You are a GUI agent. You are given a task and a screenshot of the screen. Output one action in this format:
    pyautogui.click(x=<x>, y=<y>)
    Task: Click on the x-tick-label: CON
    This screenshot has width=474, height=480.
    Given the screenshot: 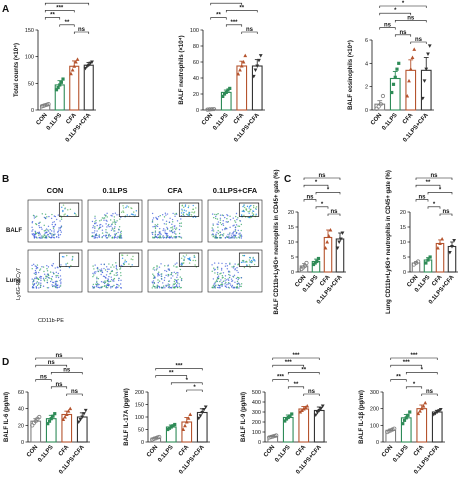 What is the action you would take?
    pyautogui.click(x=387, y=451)
    